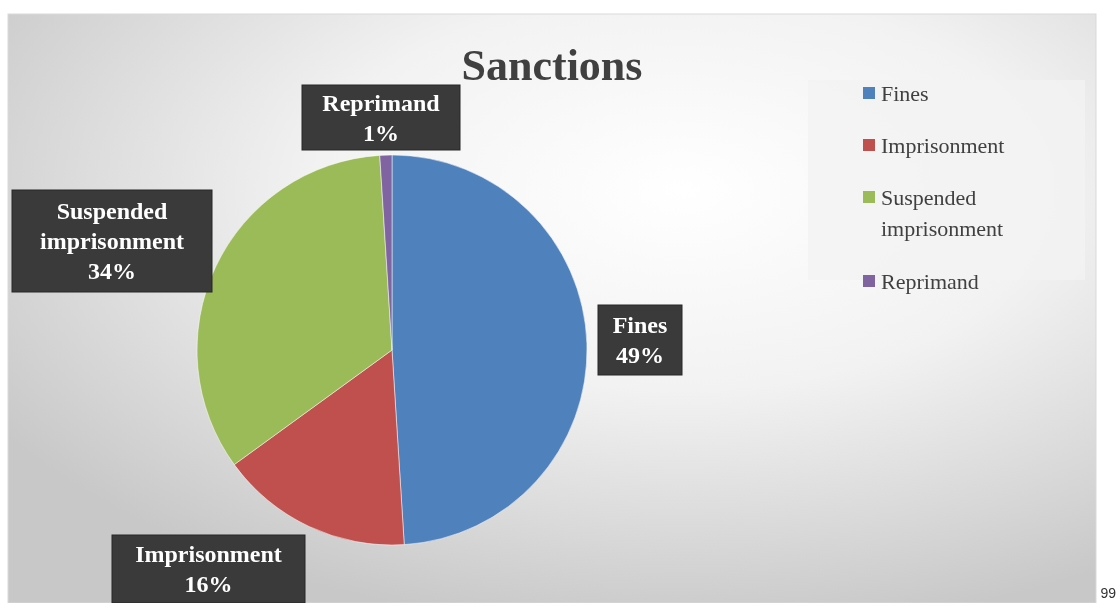  I want to click on slice-label: Suspended imprisonment, so click(112, 226).